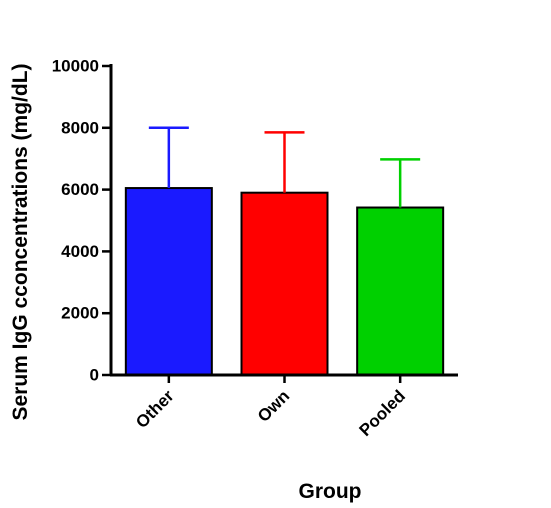  I want to click on bar-other, so click(168, 281).